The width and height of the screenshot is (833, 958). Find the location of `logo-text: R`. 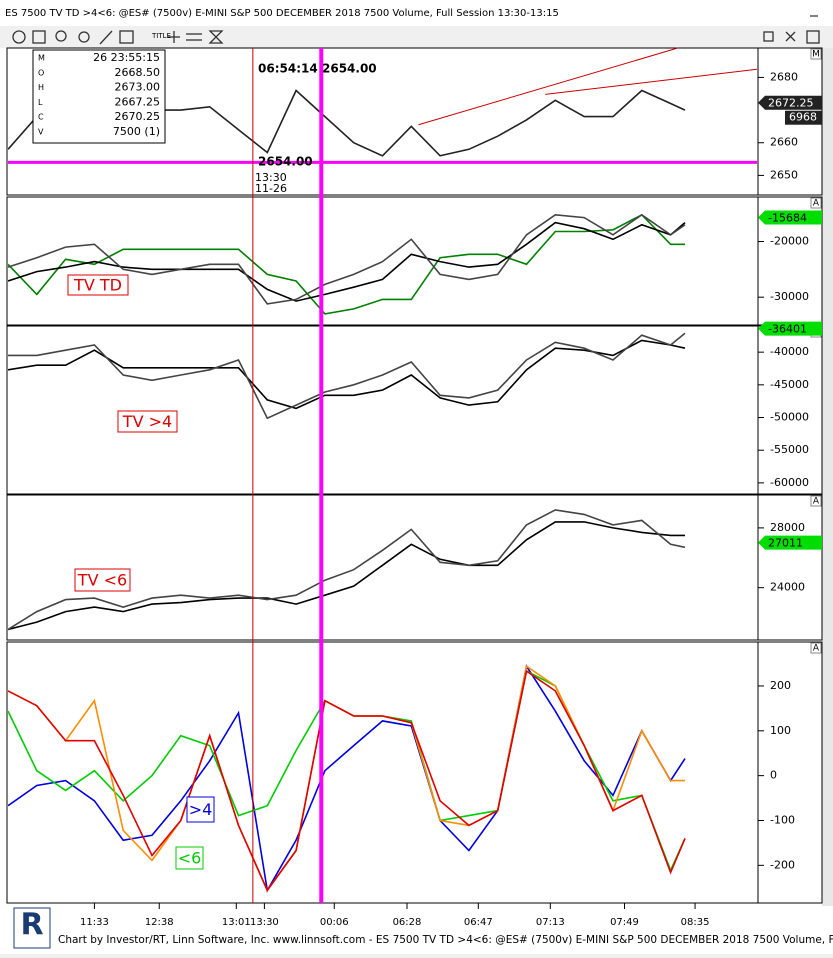

logo-text: R is located at coordinates (31, 925).